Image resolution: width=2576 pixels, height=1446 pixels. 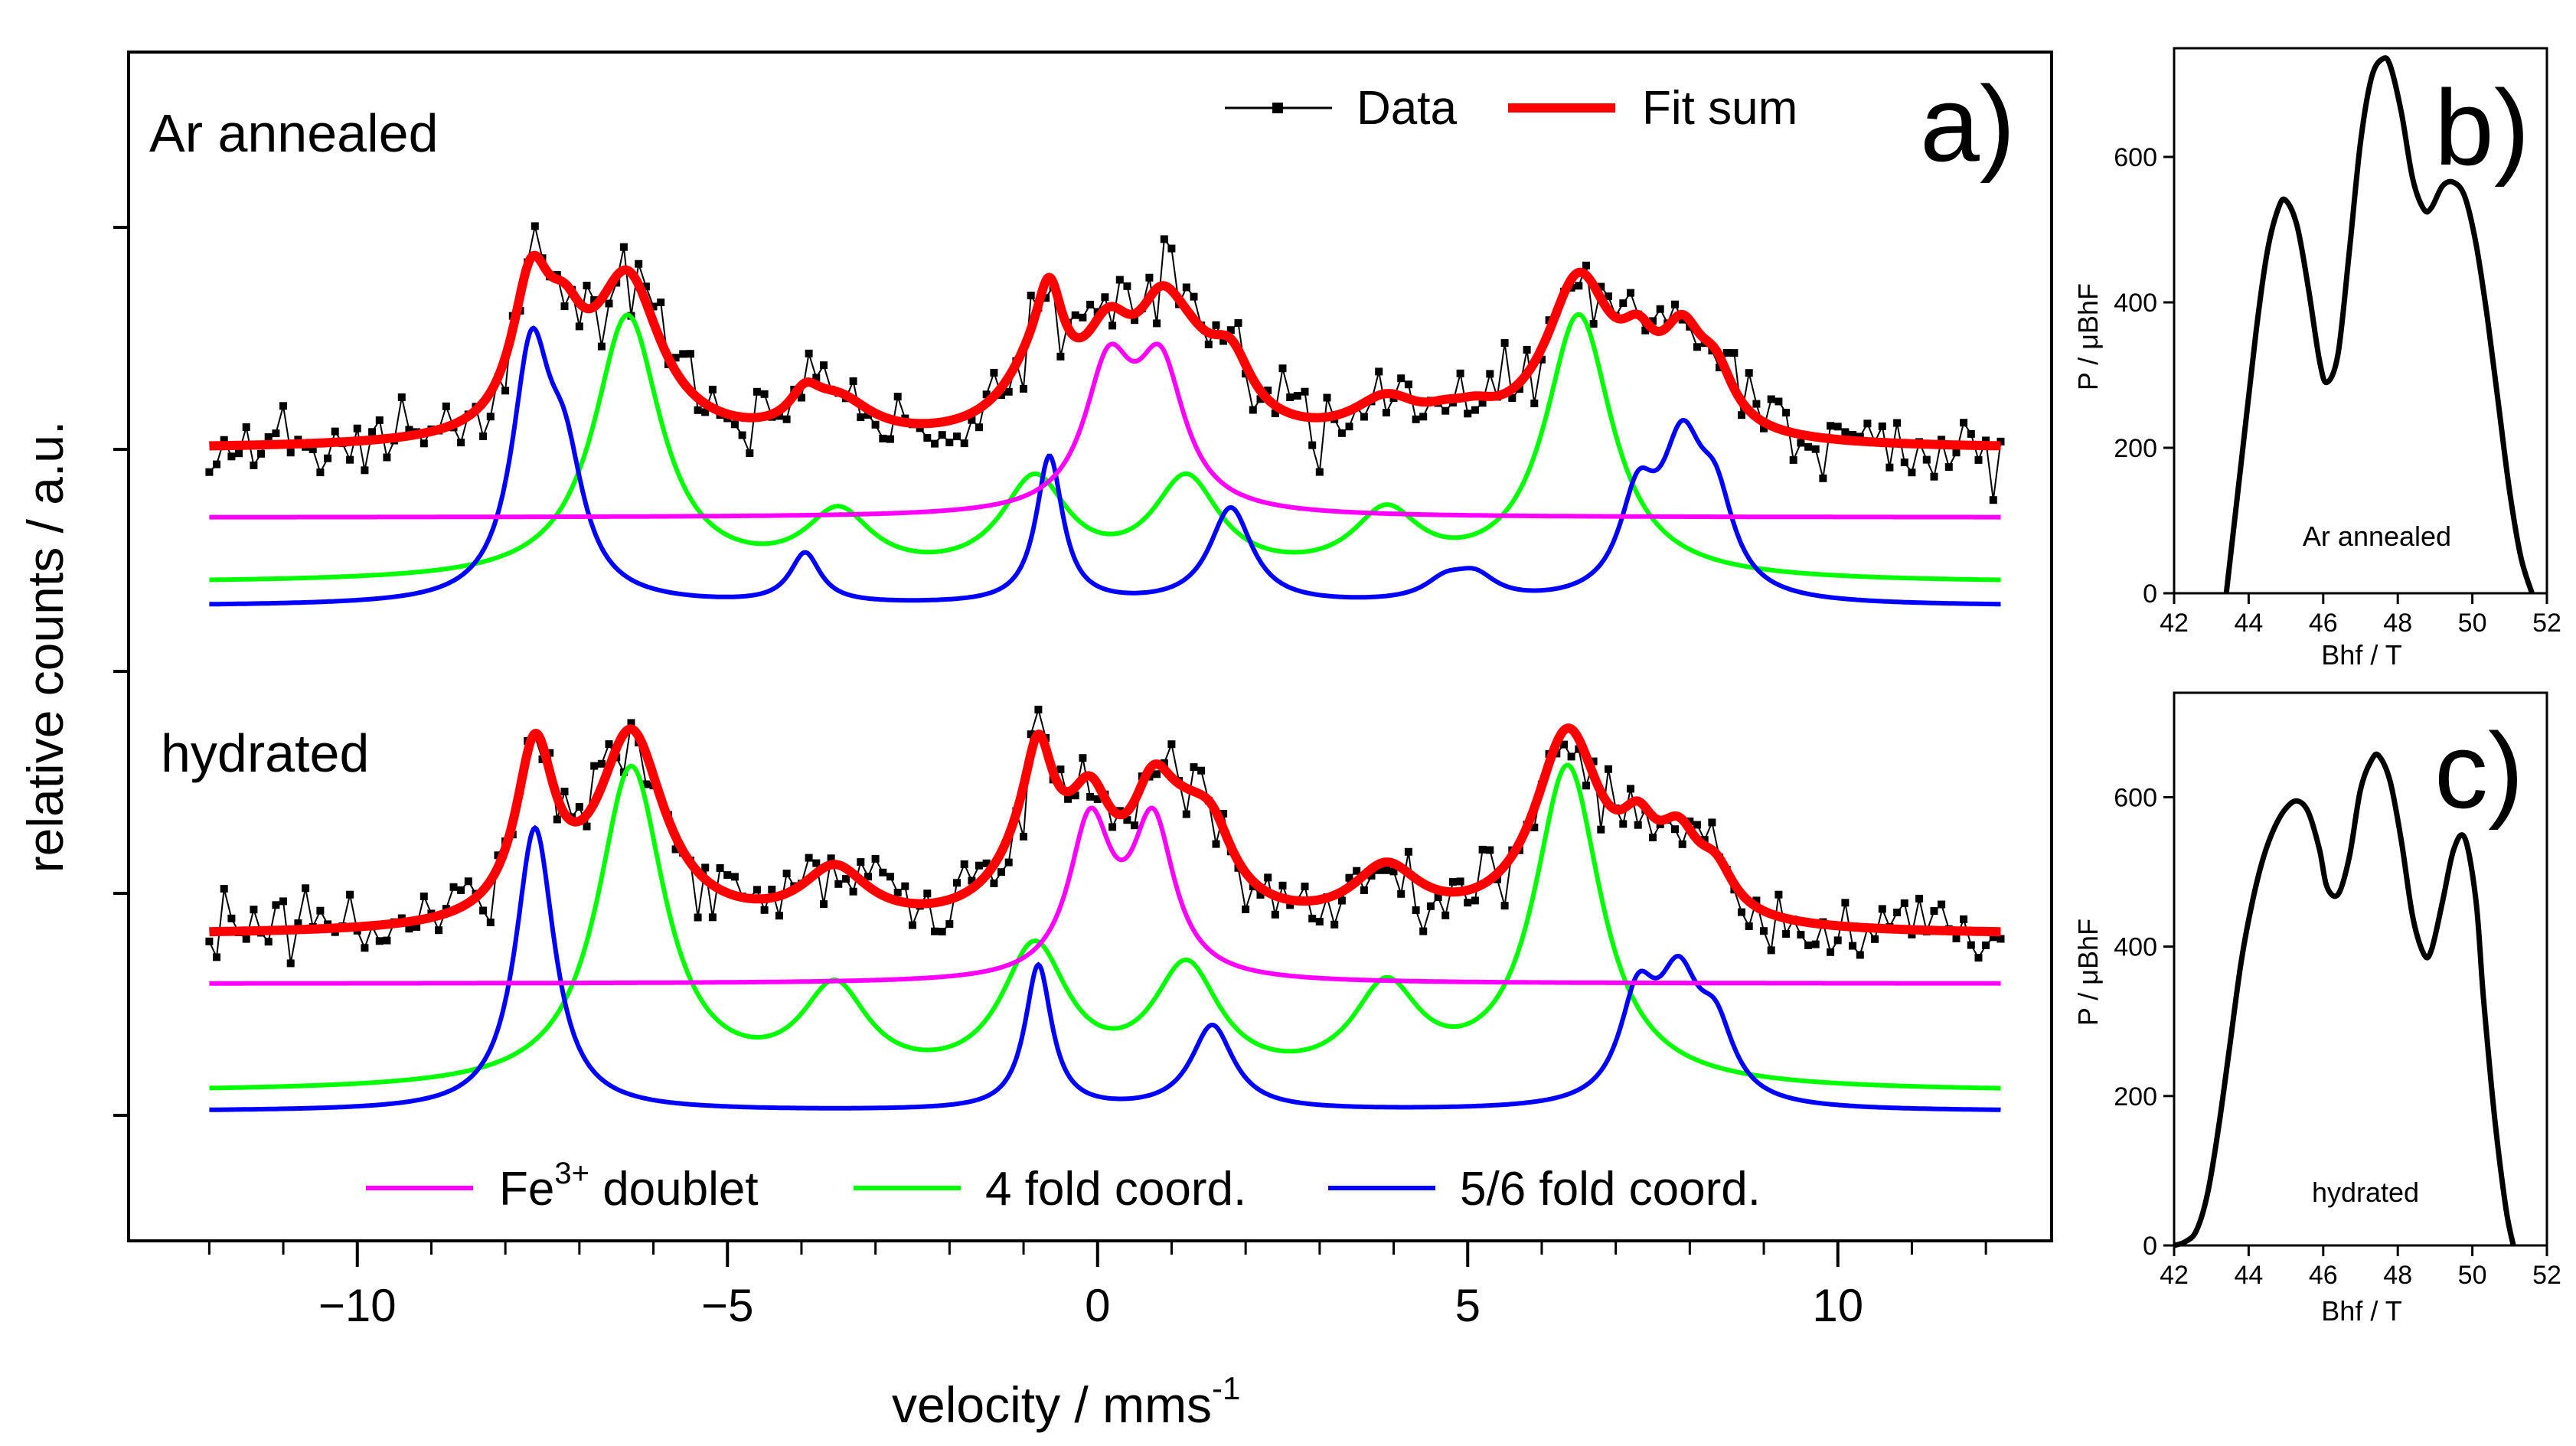 I want to click on panel-c-ticks: 42 44 46 48 50 520200400600, so click(x=2337, y=1036).